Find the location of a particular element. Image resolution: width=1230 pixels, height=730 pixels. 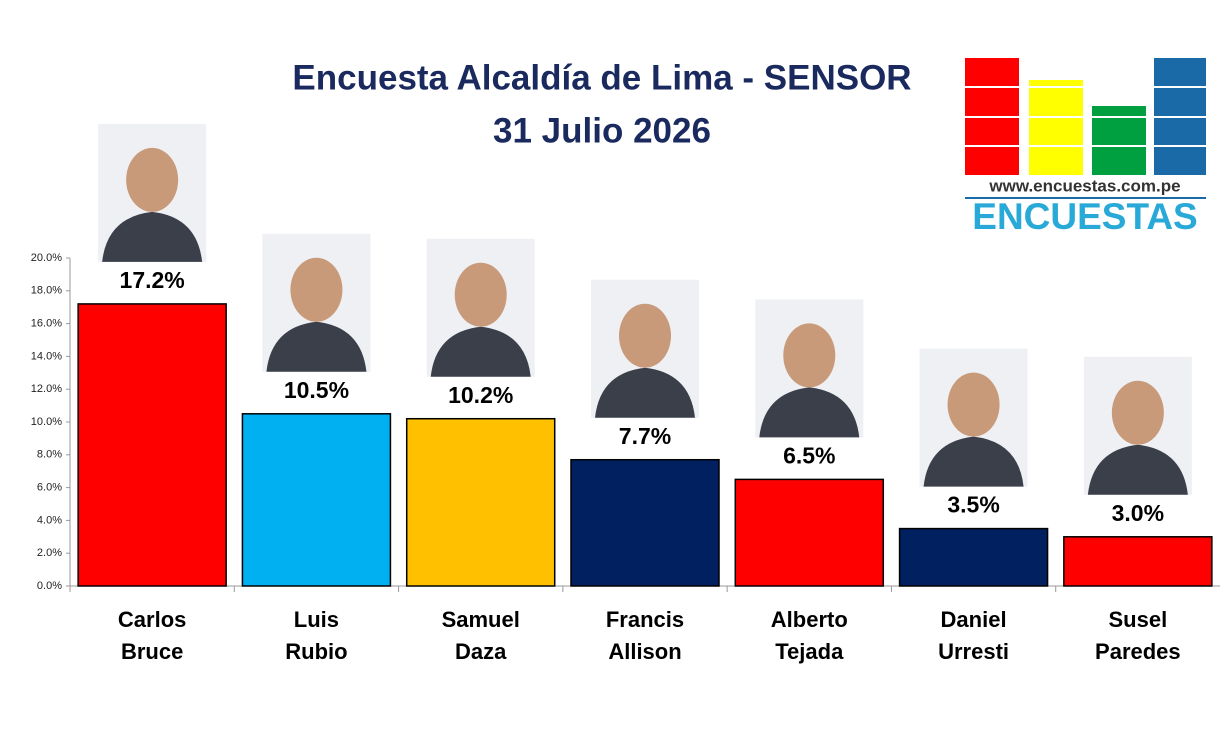

y-tick-label: 0.0% is located at coordinates (49, 586).